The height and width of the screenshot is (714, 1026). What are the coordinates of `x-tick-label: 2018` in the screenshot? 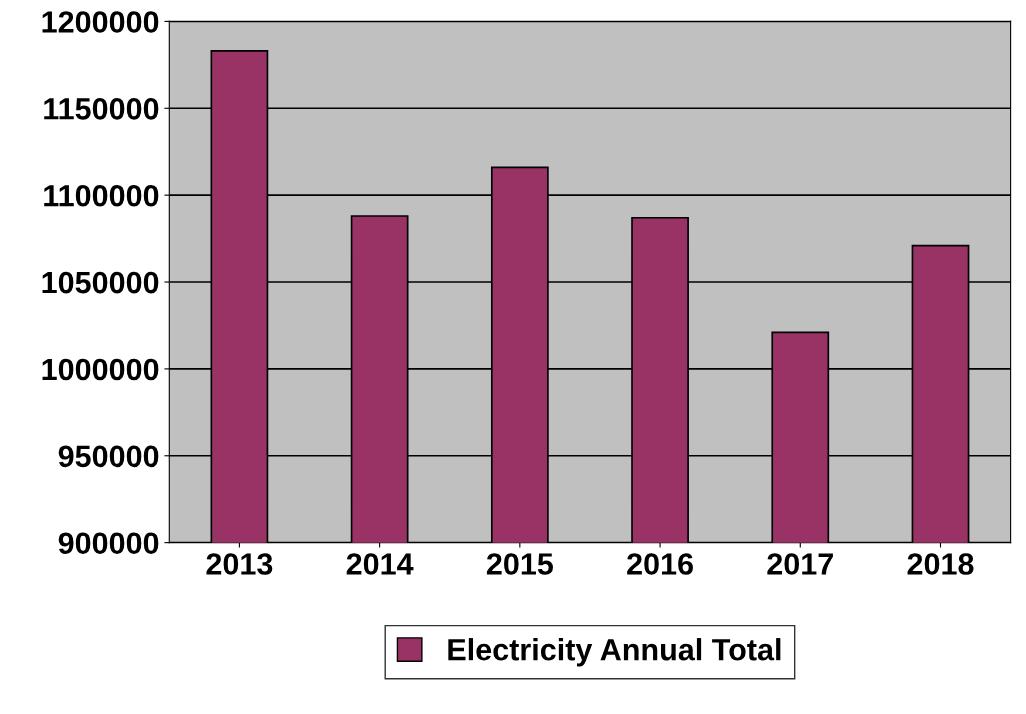 It's located at (940, 564).